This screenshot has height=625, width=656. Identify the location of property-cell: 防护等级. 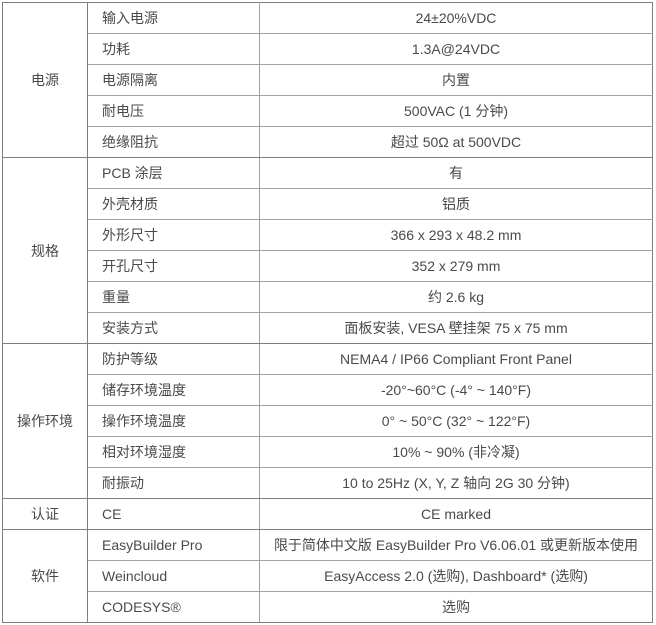
(173, 359).